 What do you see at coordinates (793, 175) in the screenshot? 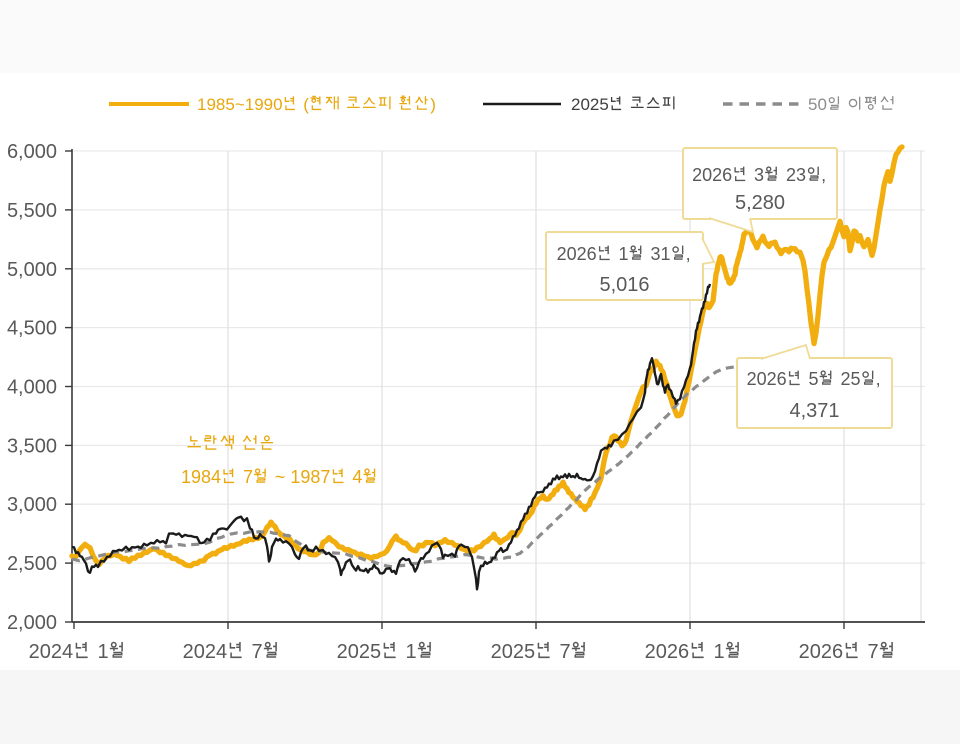
I see `svg-text: 23` at bounding box center [793, 175].